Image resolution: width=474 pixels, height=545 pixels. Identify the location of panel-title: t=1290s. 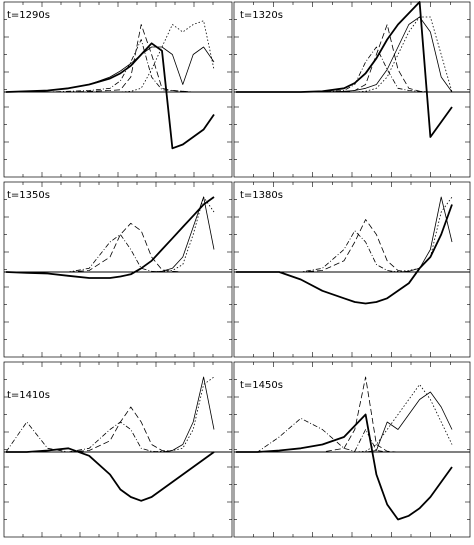
(28, 15).